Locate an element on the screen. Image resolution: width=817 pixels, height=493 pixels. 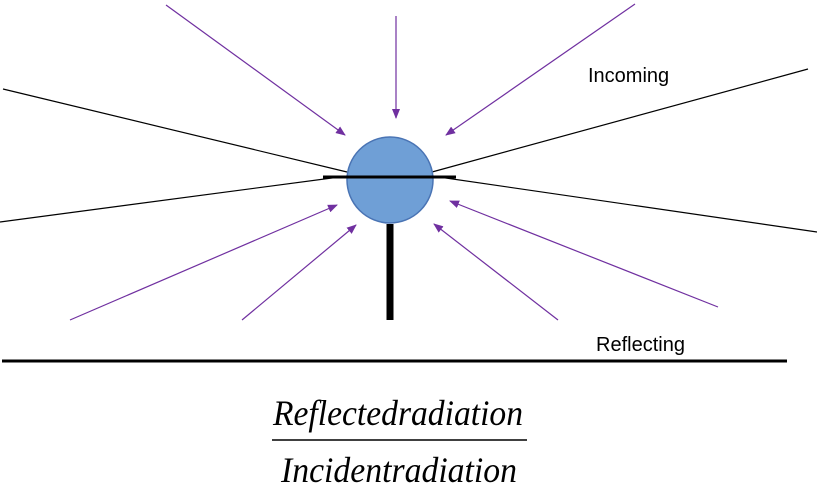
ray-line-lower-left is located at coordinates (174, 199).